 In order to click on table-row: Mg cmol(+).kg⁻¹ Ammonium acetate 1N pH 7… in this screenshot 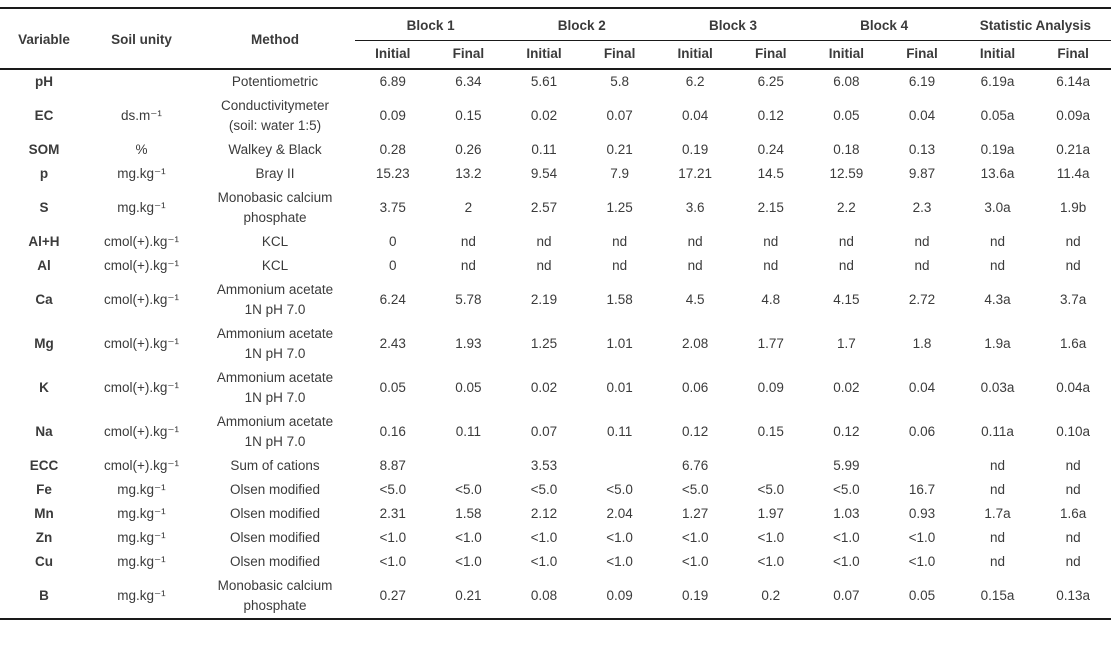, I will do `click(555, 344)`.